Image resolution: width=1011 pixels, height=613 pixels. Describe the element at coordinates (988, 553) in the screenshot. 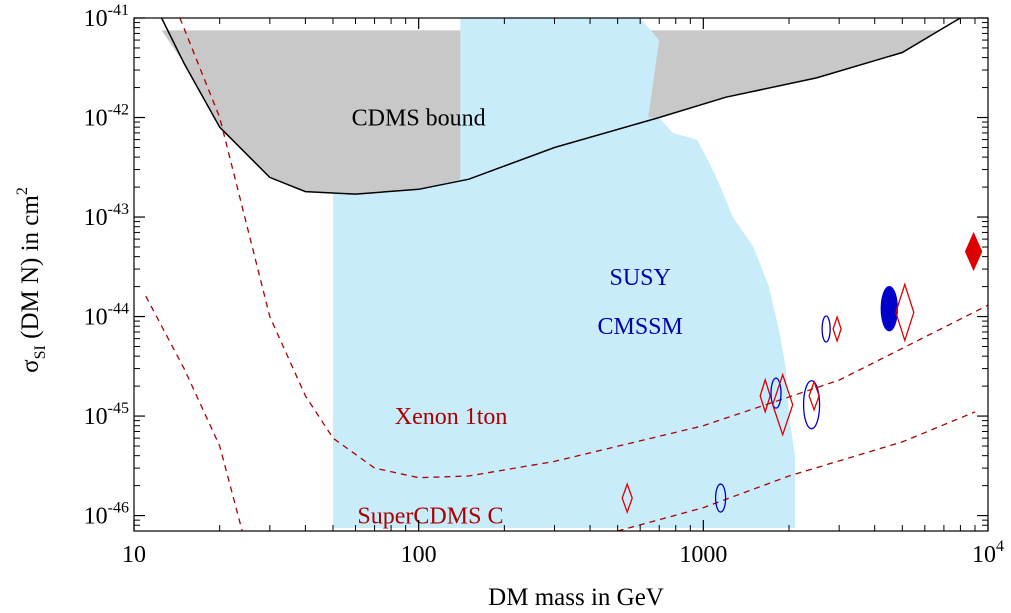

I see `x-tick-label: 10⁴` at that location.